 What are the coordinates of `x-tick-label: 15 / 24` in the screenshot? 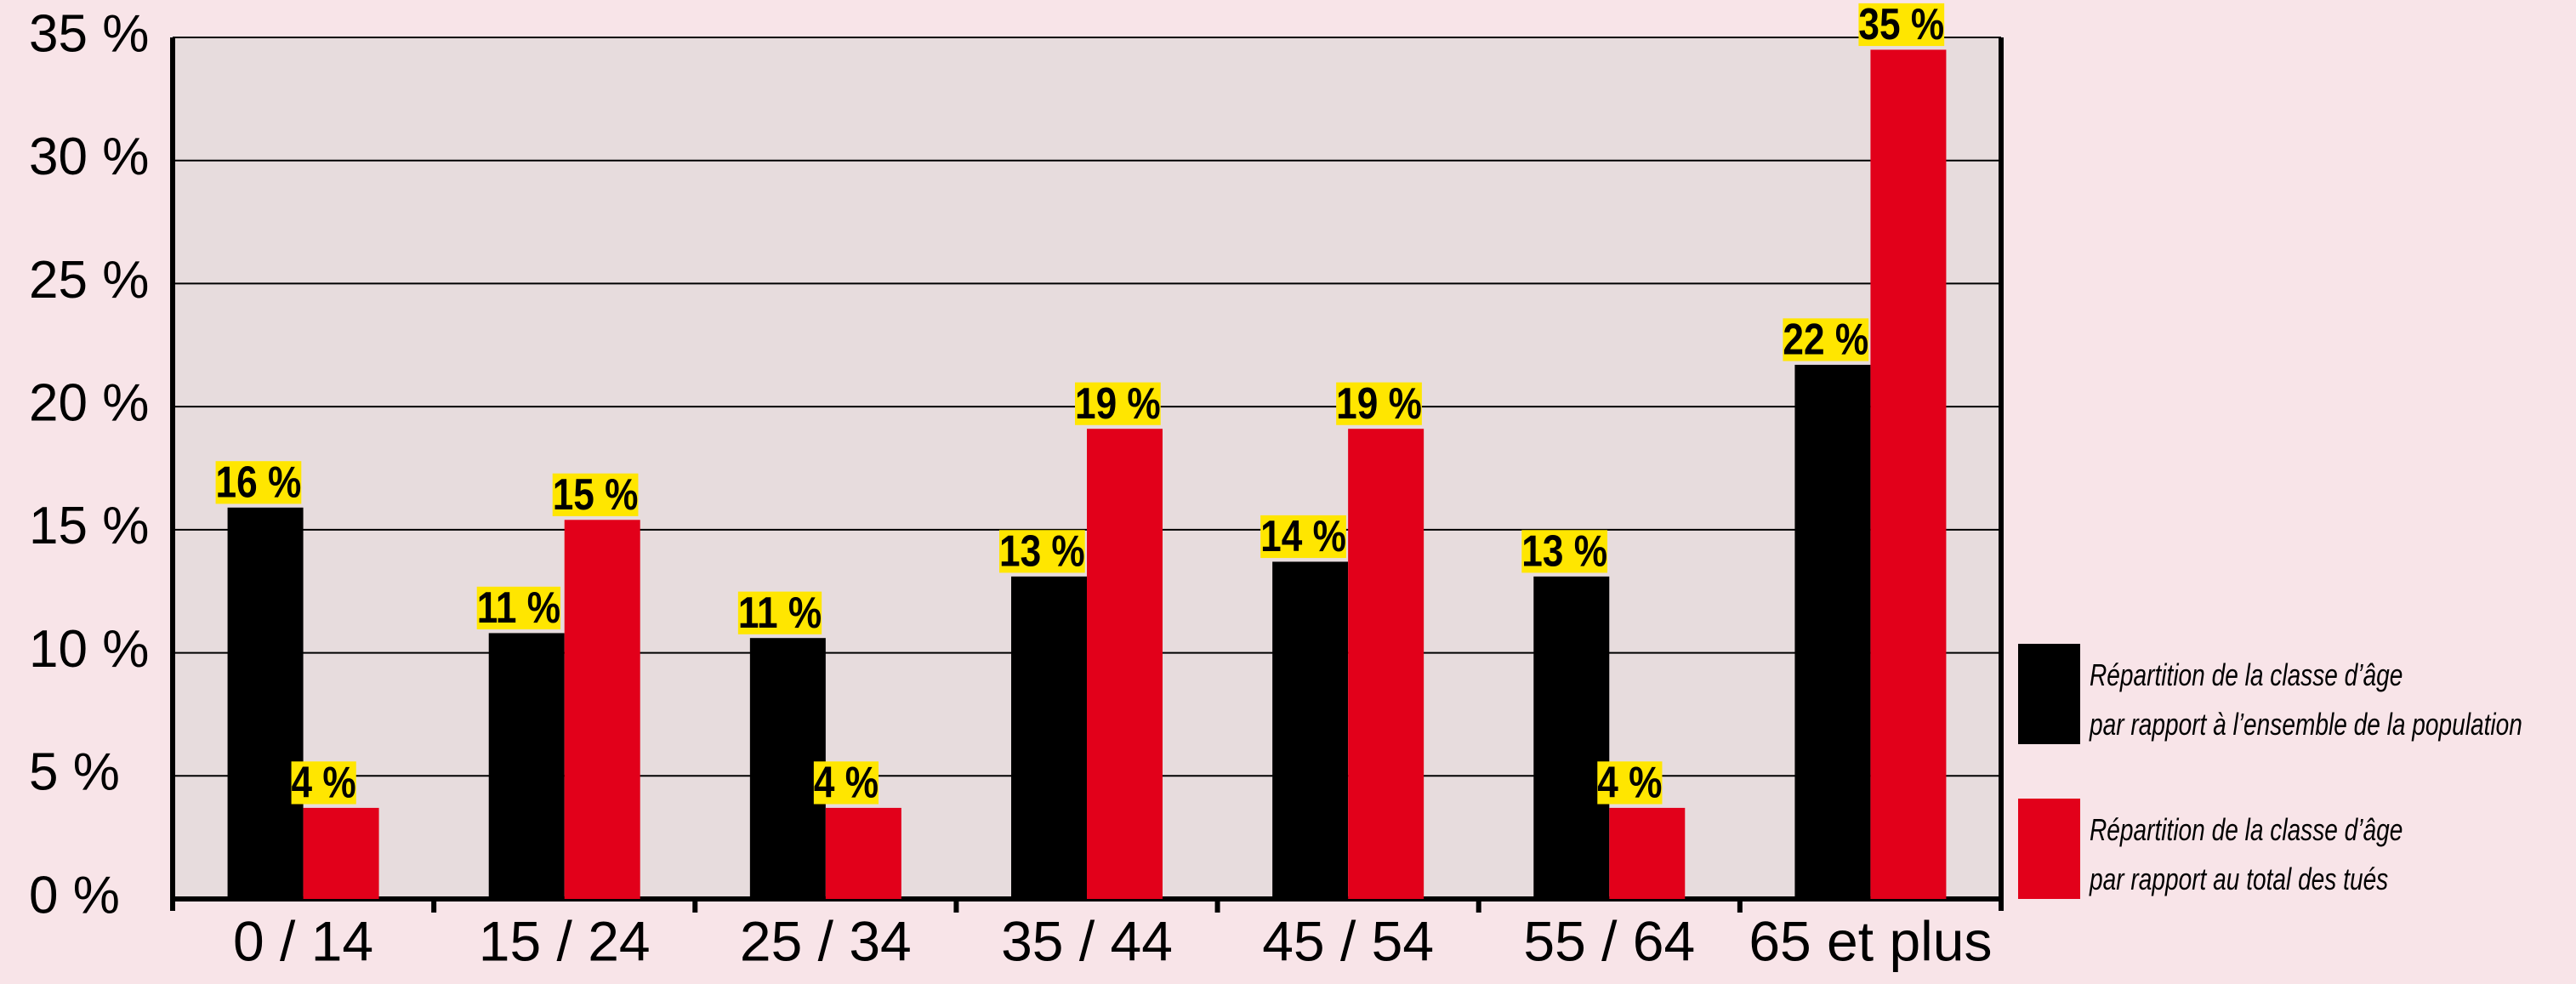 It's located at (565, 941).